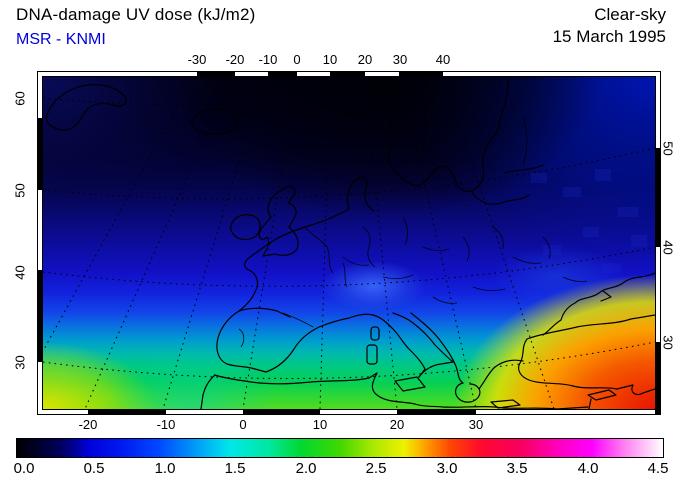 This screenshot has height=480, width=678. What do you see at coordinates (20, 272) in the screenshot?
I see `left-axis-tick-label: 40` at bounding box center [20, 272].